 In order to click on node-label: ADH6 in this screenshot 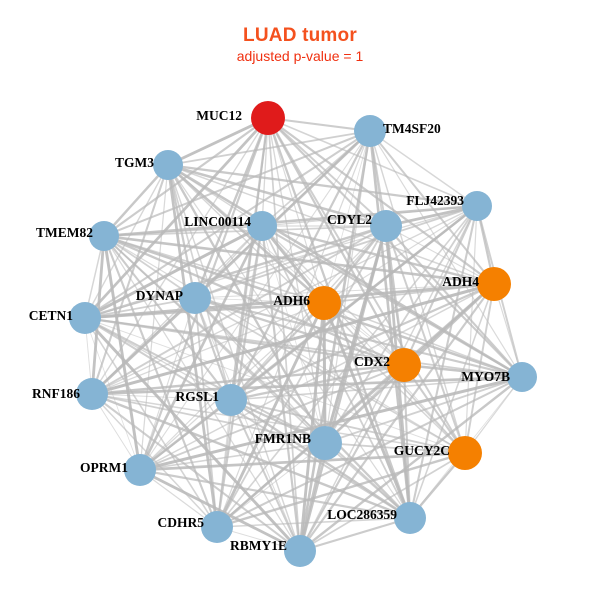, I will do `click(291, 300)`.